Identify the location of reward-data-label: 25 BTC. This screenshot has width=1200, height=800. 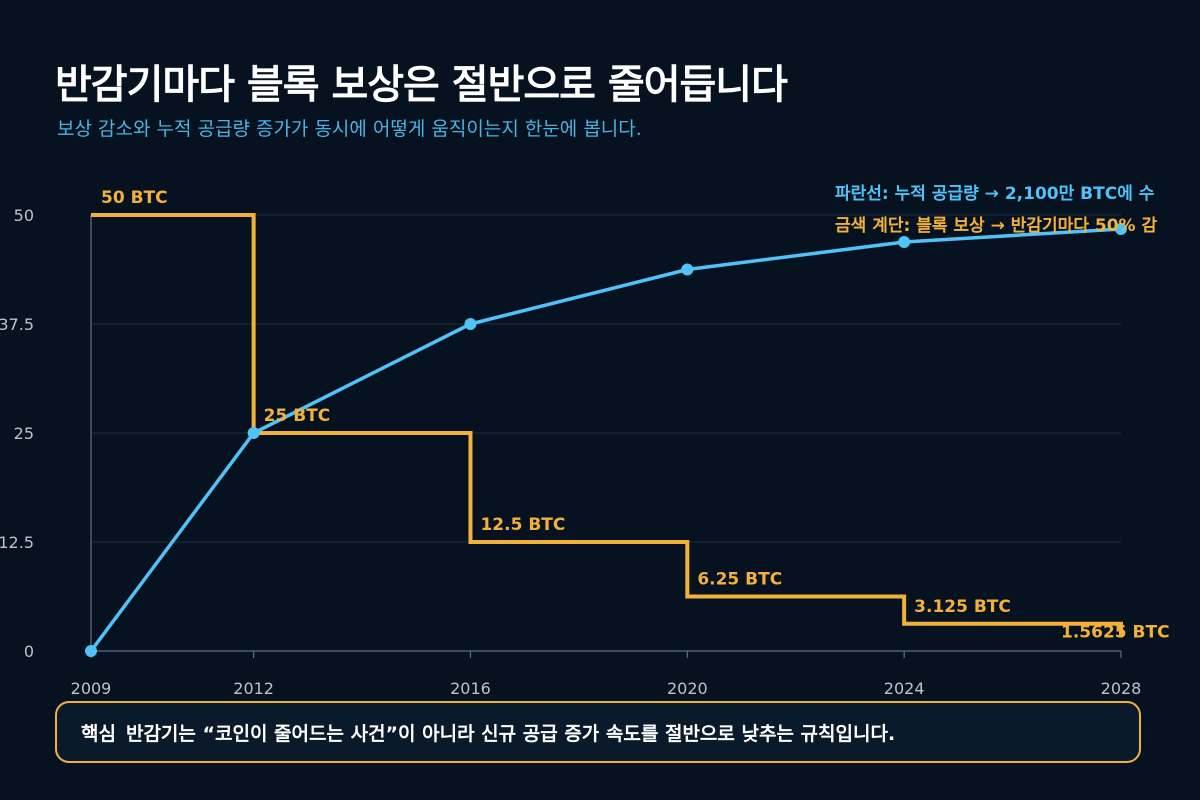
(297, 416).